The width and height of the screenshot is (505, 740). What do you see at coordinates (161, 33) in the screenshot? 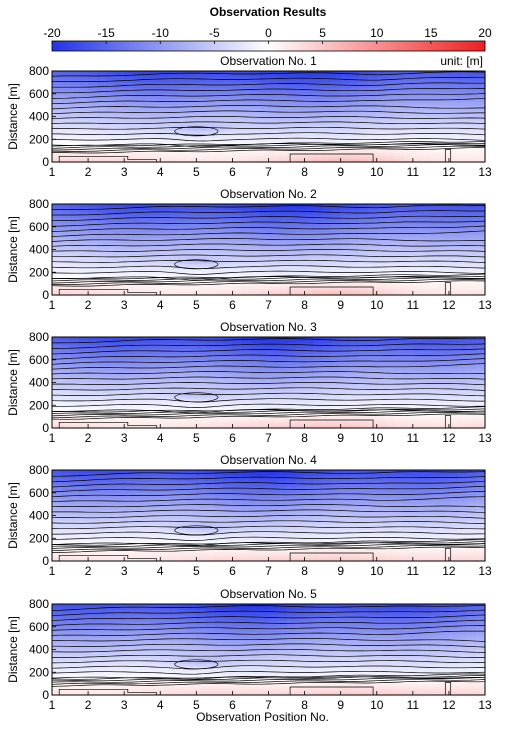
I see `colorbar-tick-label: -10` at bounding box center [161, 33].